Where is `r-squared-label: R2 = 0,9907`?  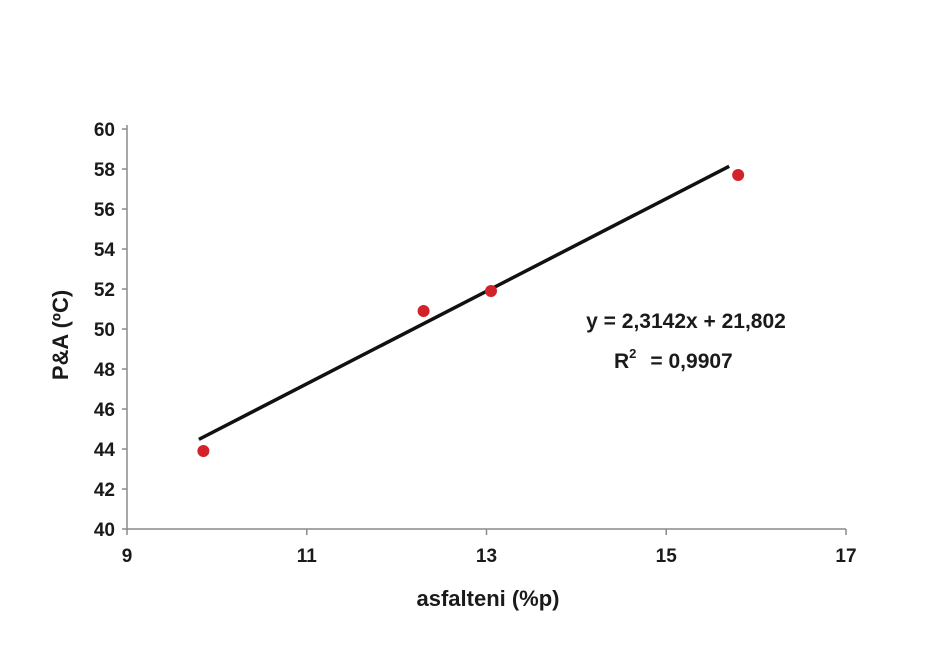 r-squared-label: R2 = 0,9907 is located at coordinates (673, 359).